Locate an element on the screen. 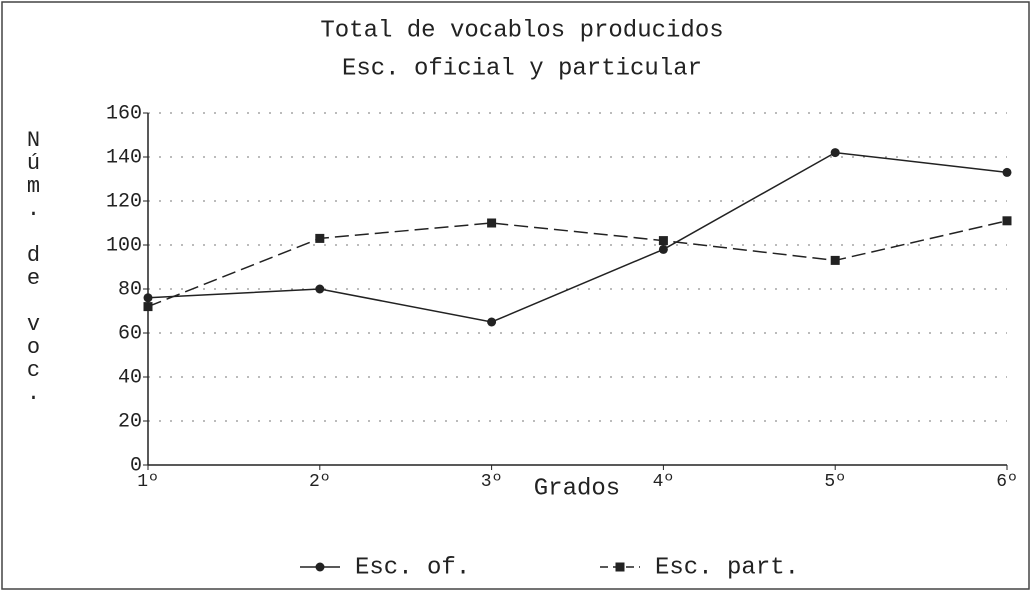 This screenshot has height=592, width=1032. x-axis-label: Grados is located at coordinates (577, 488).